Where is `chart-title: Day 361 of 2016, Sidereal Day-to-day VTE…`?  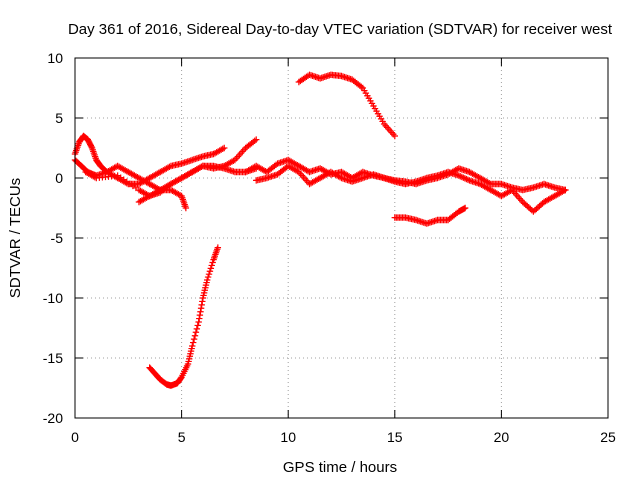 chart-title: Day 361 of 2016, Sidereal Day-to-day VTE… is located at coordinates (340, 29).